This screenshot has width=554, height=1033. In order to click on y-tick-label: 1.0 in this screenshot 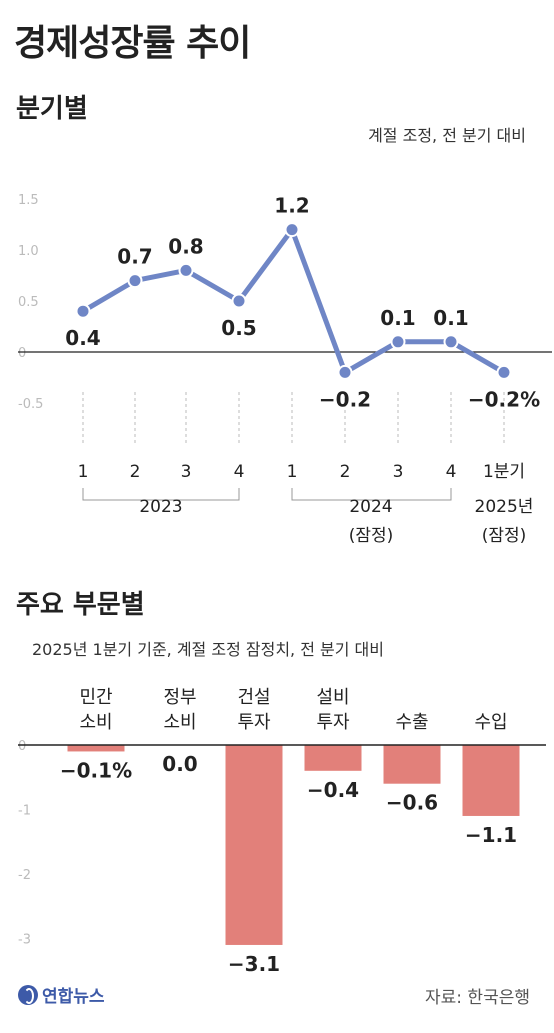, I will do `click(28, 251)`.